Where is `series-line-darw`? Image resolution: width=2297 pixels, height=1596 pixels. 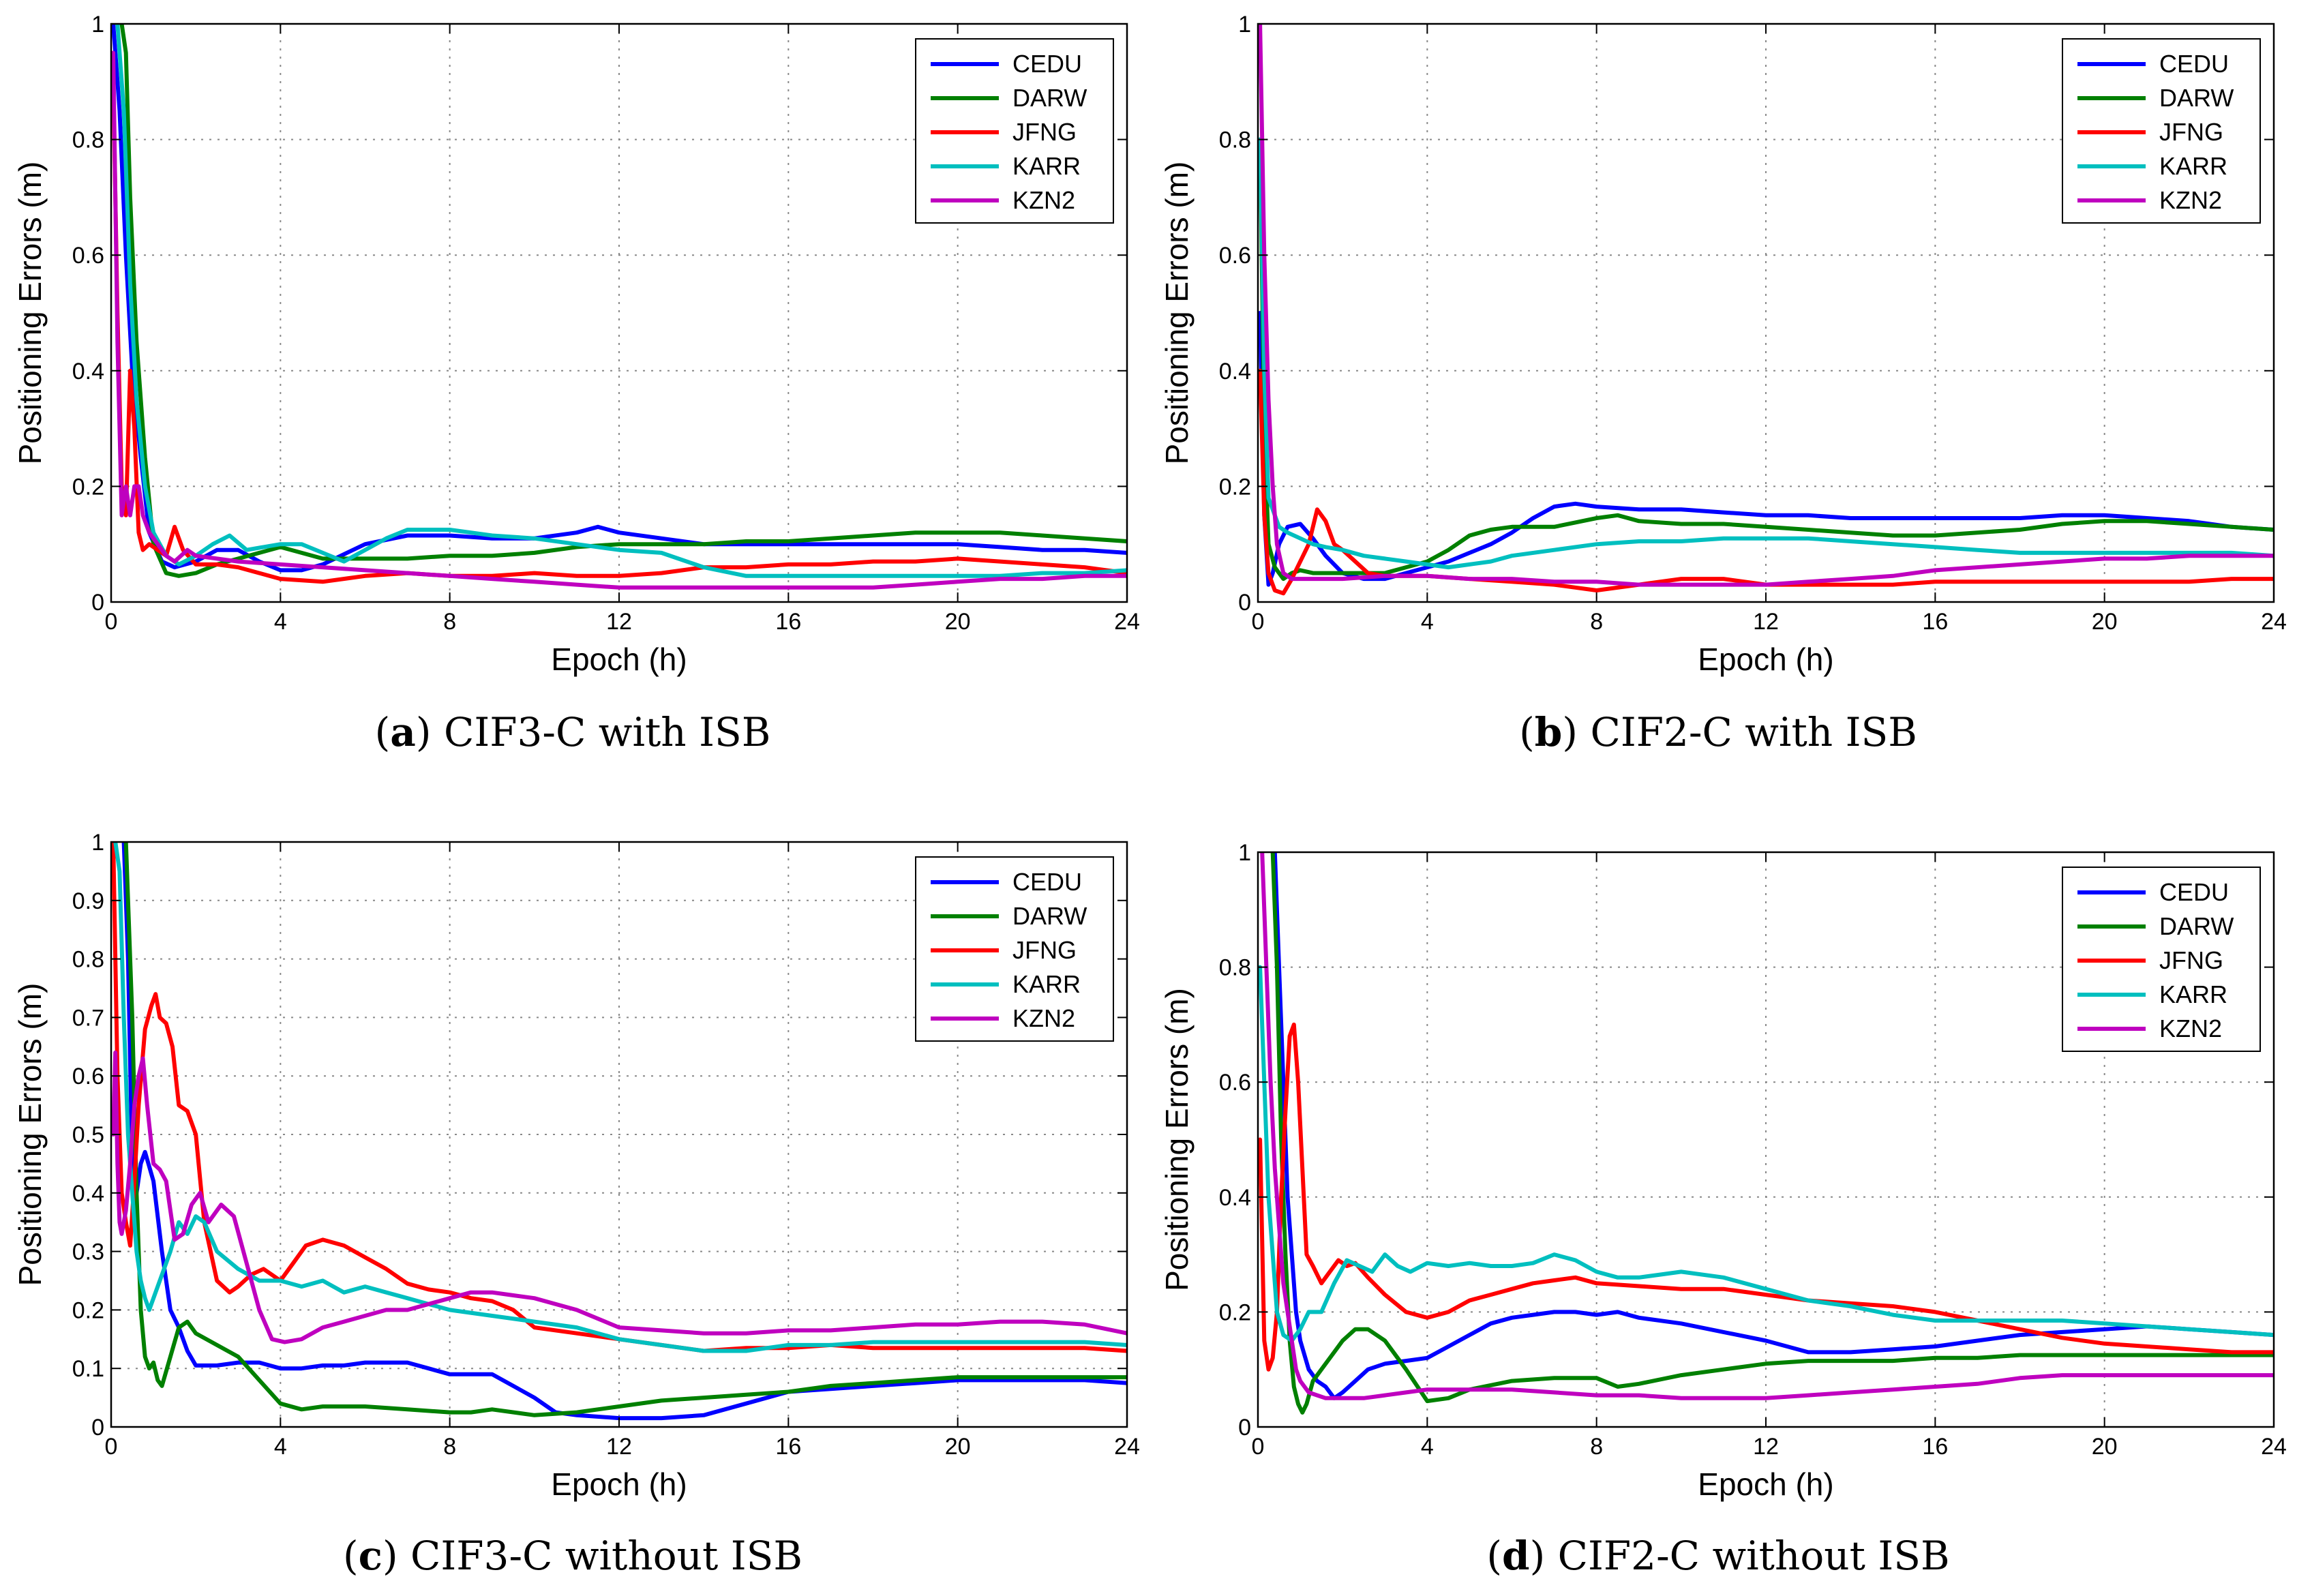
series-line-darw is located at coordinates (1766, 359).